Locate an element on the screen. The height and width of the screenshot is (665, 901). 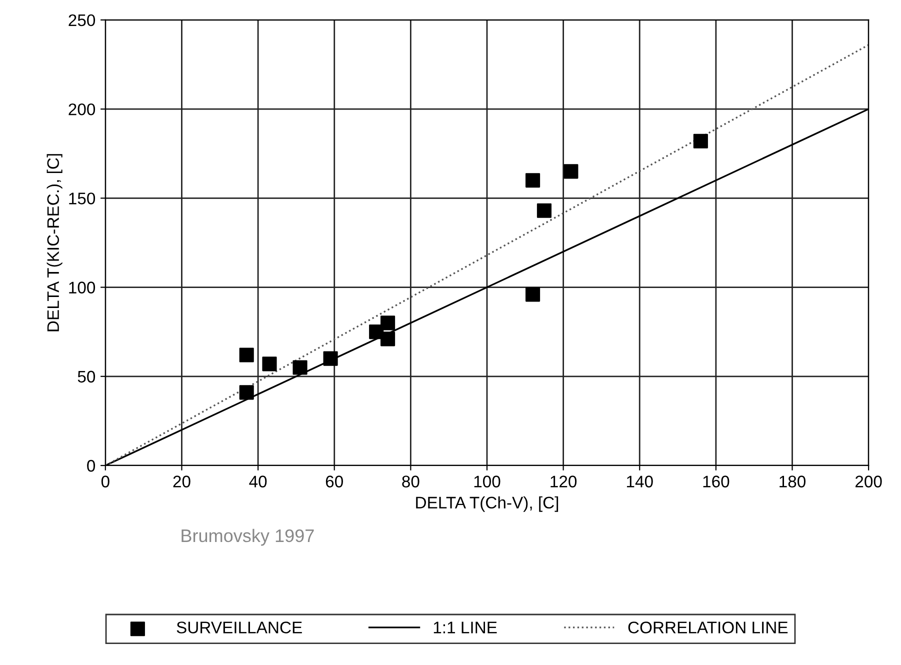
x-tick-label: 40 is located at coordinates (258, 482).